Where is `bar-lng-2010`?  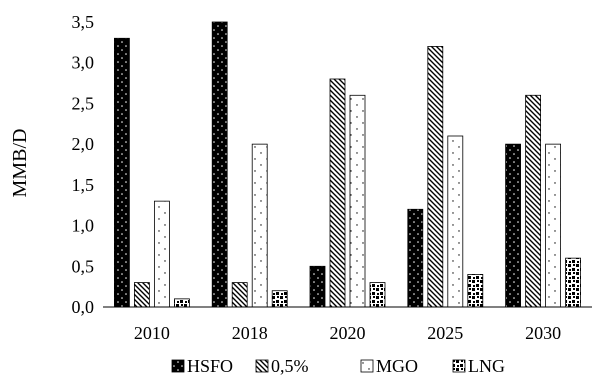 bar-lng-2010 is located at coordinates (181, 303).